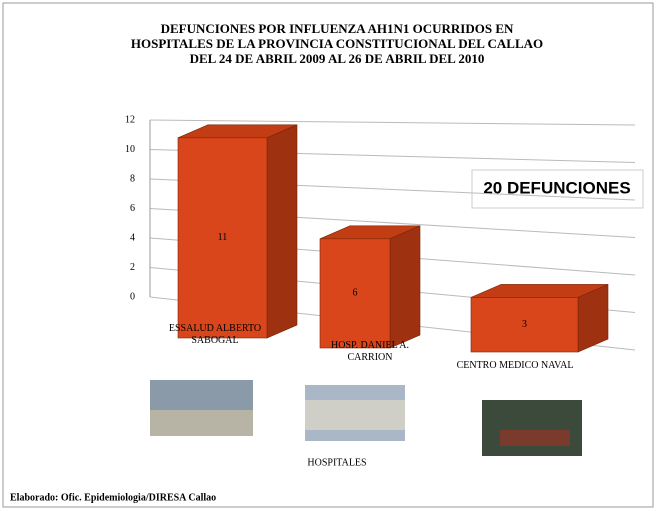  I want to click on value-label: 3, so click(524, 324).